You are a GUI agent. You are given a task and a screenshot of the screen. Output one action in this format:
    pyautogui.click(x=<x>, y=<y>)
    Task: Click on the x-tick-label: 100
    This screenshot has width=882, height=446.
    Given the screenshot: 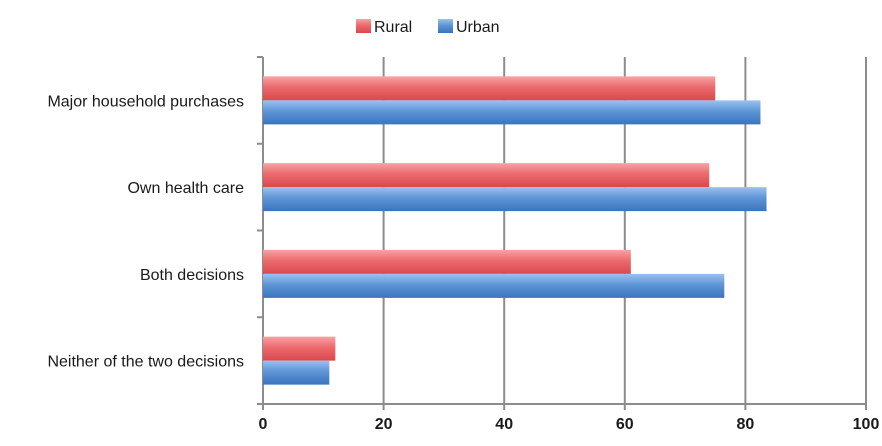 What is the action you would take?
    pyautogui.click(x=866, y=424)
    